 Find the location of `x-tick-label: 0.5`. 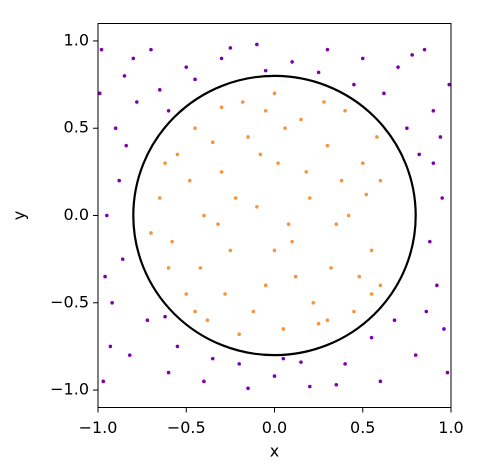

x-tick-label: 0.5 is located at coordinates (362, 427).